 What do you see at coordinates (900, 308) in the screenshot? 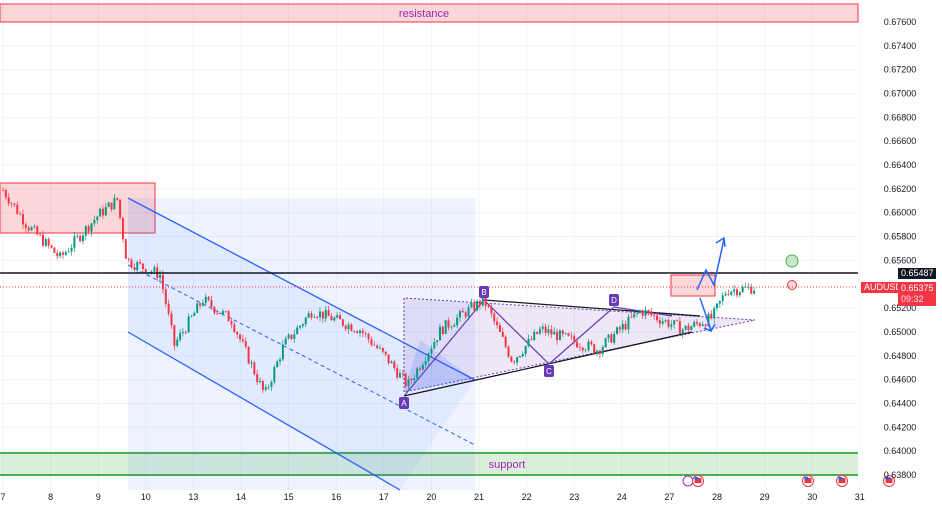
I see `price-tick: 0.65200` at bounding box center [900, 308].